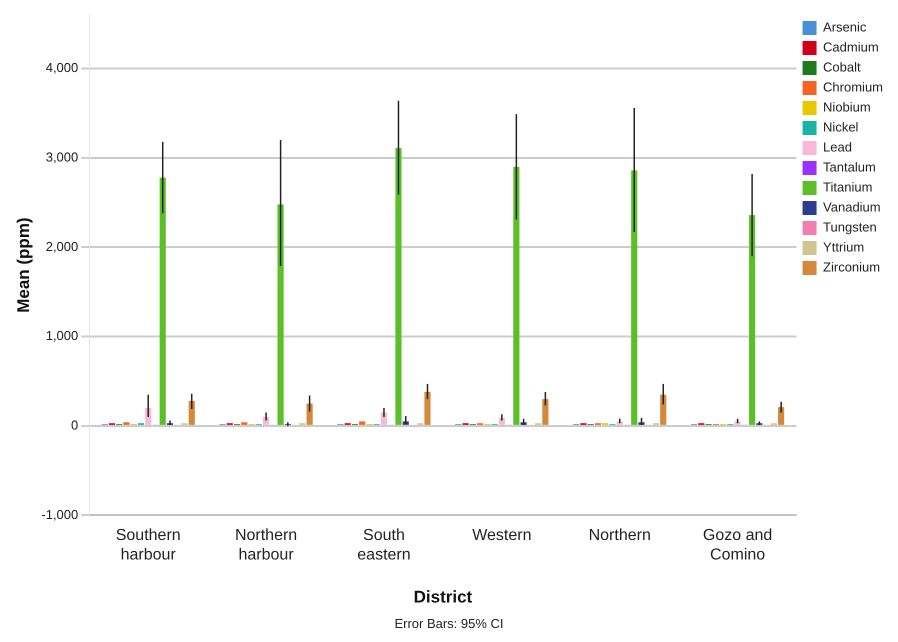 The image size is (898, 642). What do you see at coordinates (62, 68) in the screenshot?
I see `y-tick-label: 4,000` at bounding box center [62, 68].